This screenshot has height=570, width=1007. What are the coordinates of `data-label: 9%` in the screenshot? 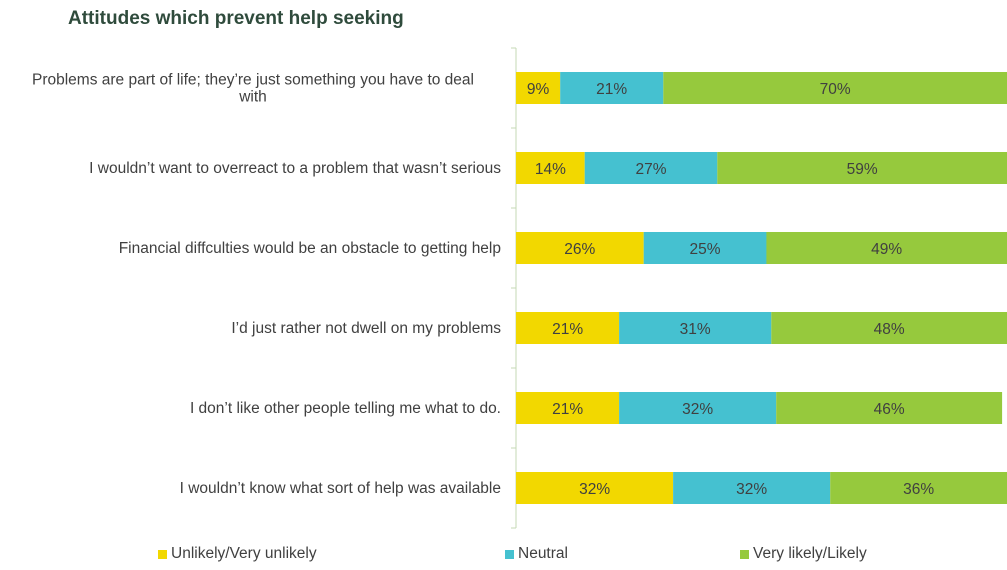 It's located at (538, 89).